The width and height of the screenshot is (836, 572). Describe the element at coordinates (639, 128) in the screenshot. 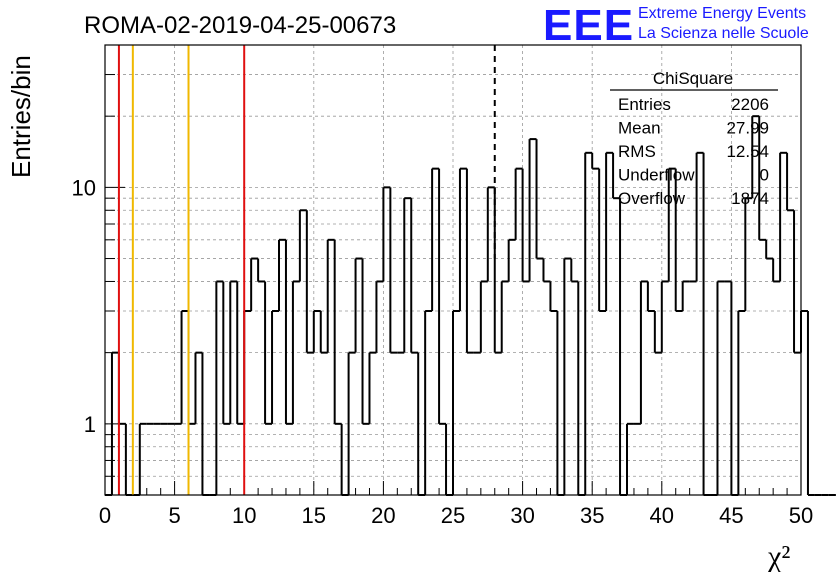

I see `stats-row-label: Mean` at that location.